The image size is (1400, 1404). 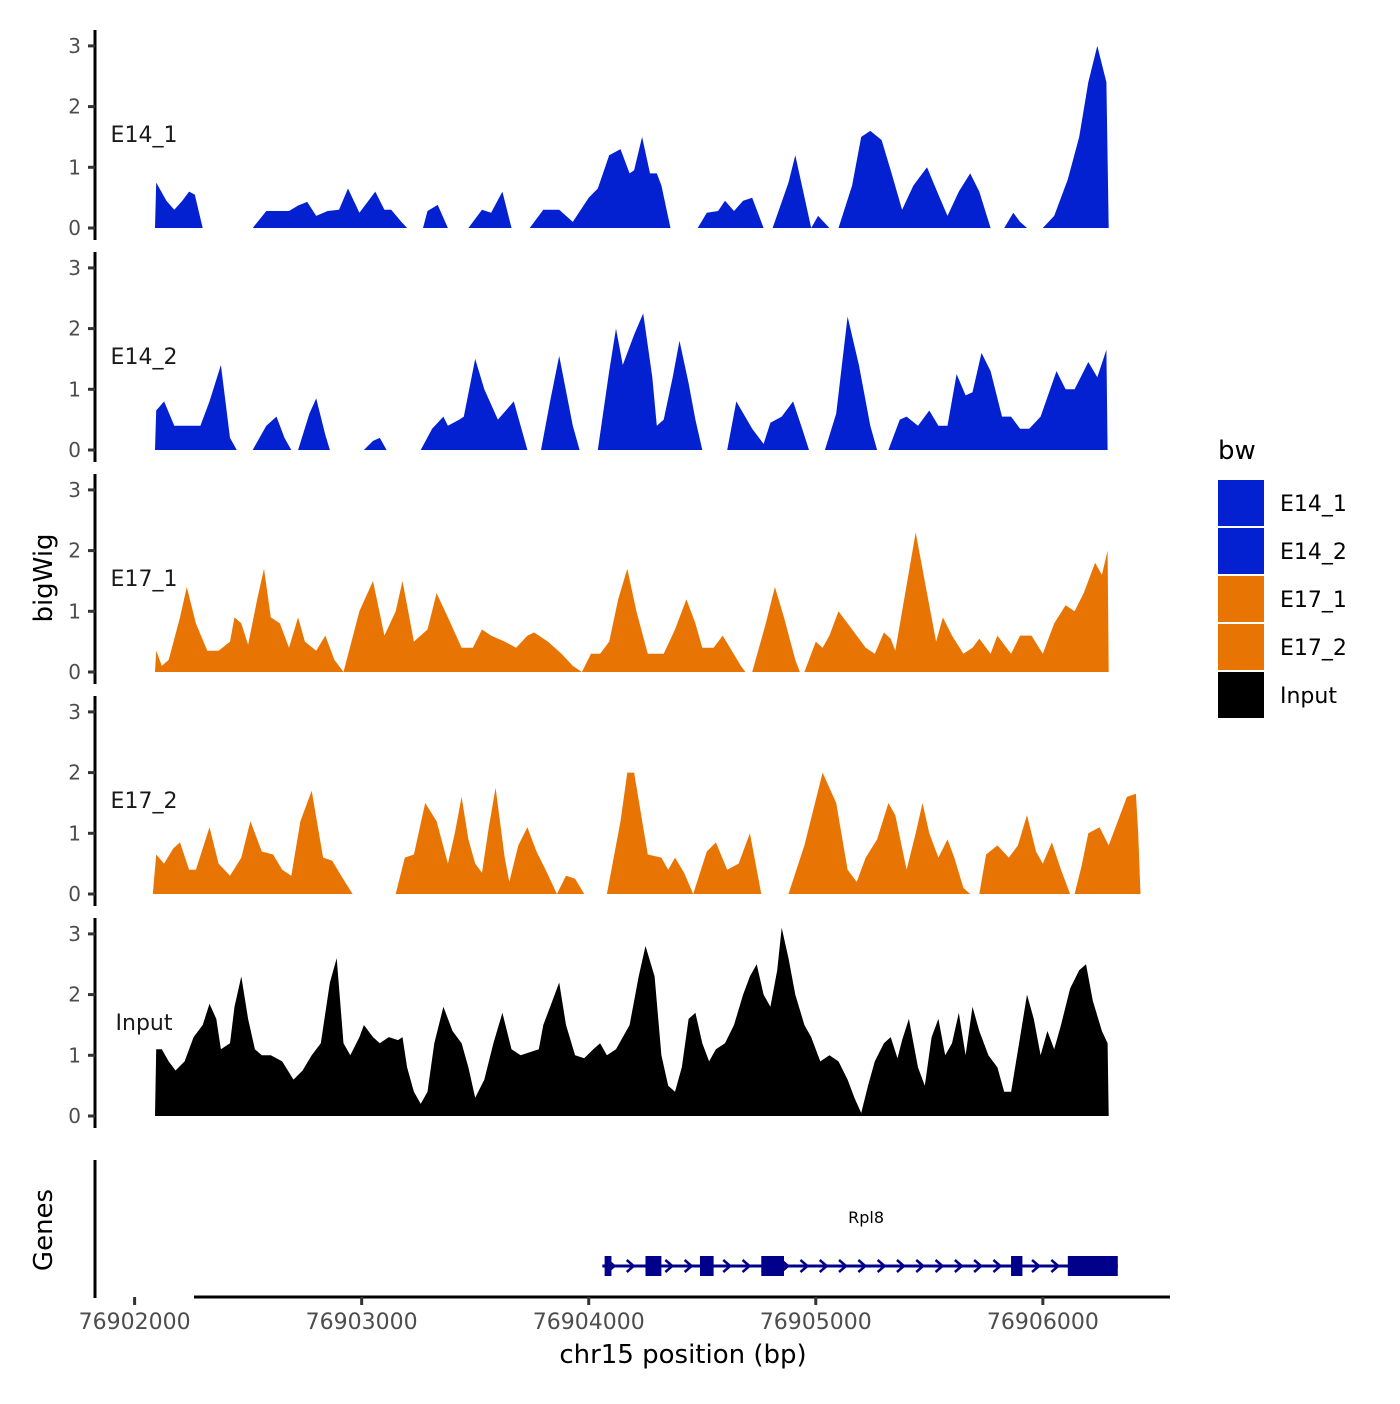 What do you see at coordinates (1313, 504) in the screenshot?
I see `legend-label: E14_1` at bounding box center [1313, 504].